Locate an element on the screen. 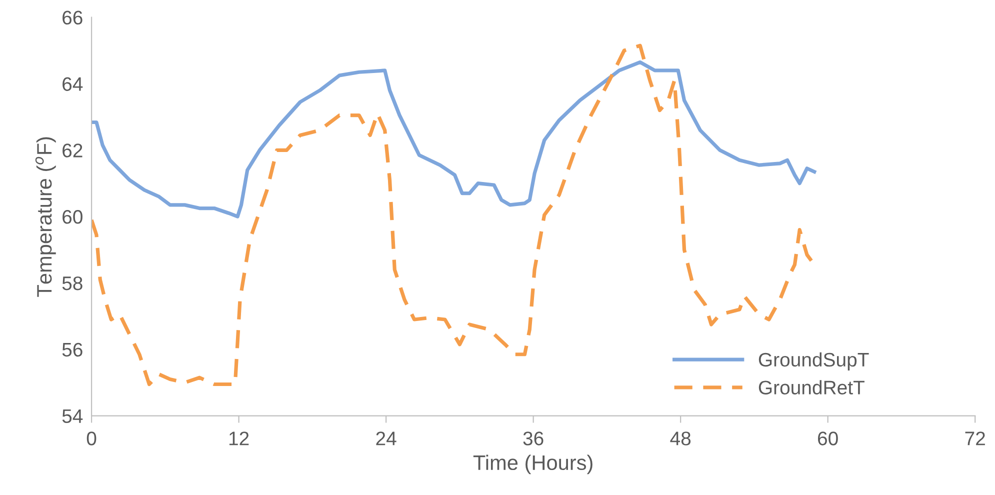  y-tick-label: 60 is located at coordinates (72, 217).